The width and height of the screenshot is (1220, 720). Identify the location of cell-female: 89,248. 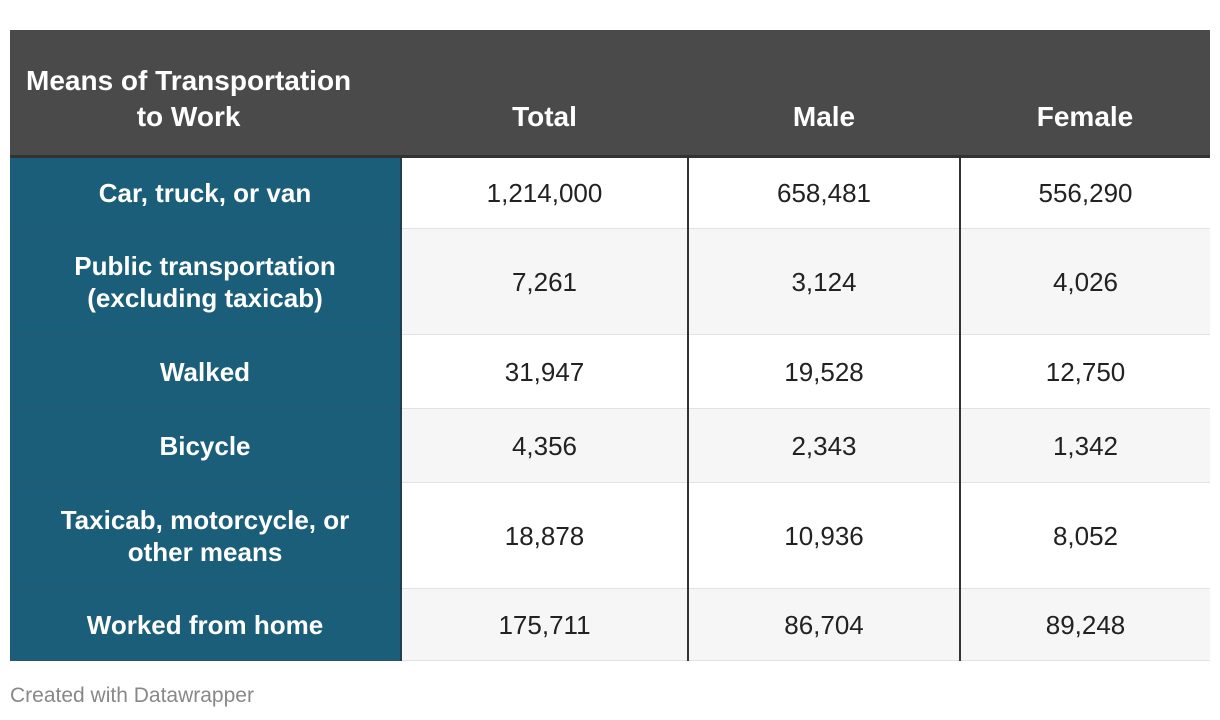
(1085, 624).